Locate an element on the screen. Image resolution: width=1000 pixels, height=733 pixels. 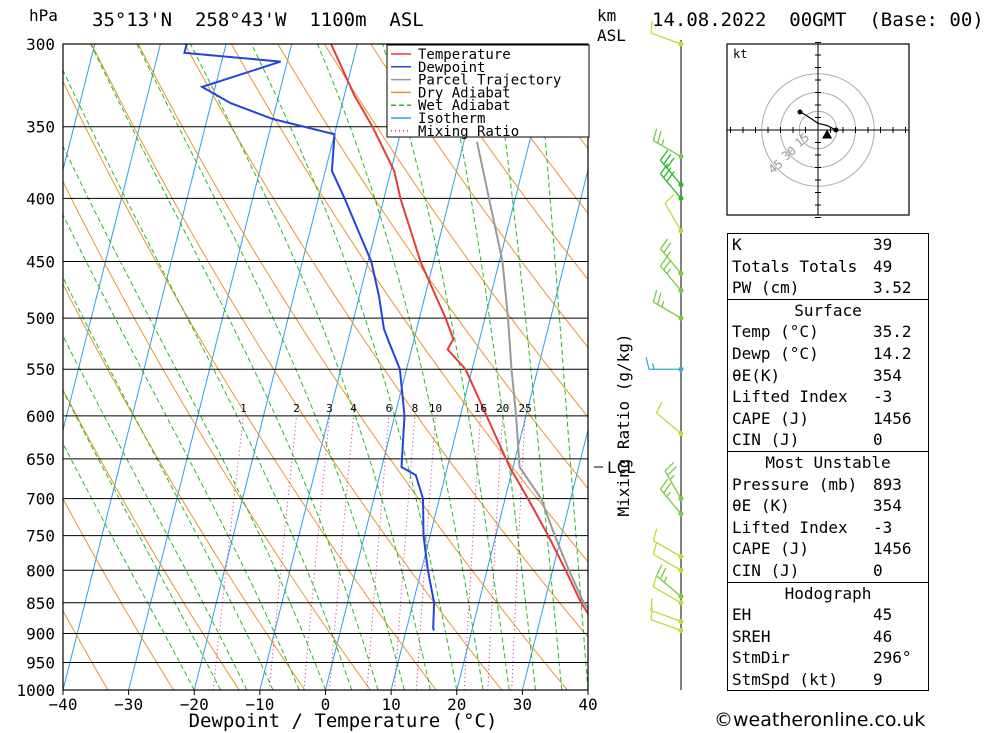
index-row: CAPE (J) 1456 is located at coordinates (828, 419).